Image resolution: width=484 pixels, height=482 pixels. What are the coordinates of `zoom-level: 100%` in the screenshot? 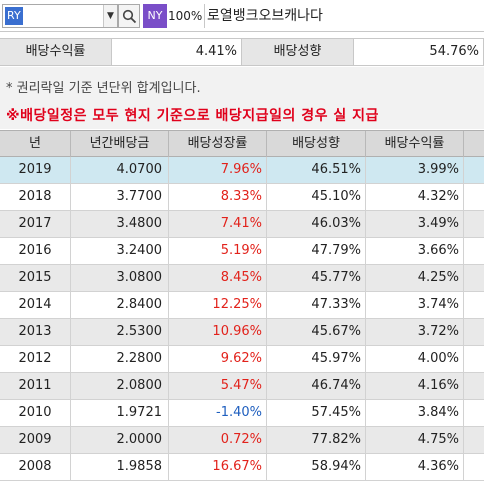 It's located at (185, 16).